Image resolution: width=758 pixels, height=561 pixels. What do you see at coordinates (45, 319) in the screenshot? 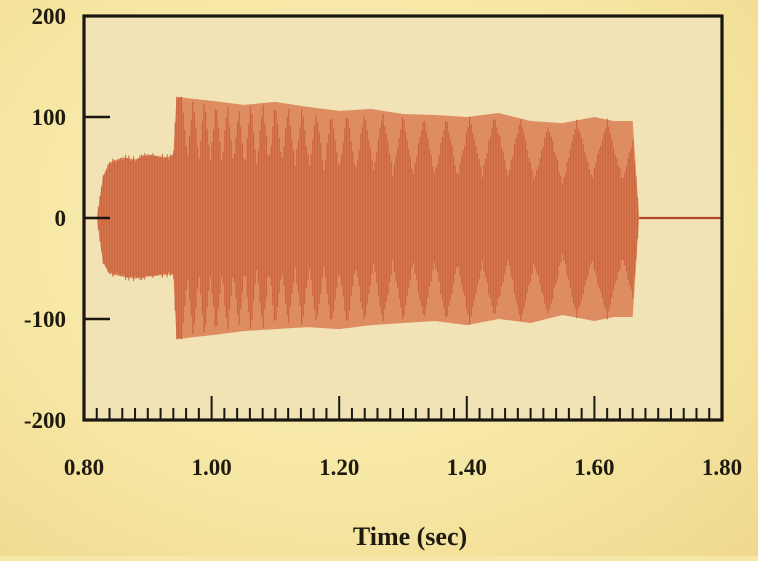
I see `y-tick-label: -100` at bounding box center [45, 319].